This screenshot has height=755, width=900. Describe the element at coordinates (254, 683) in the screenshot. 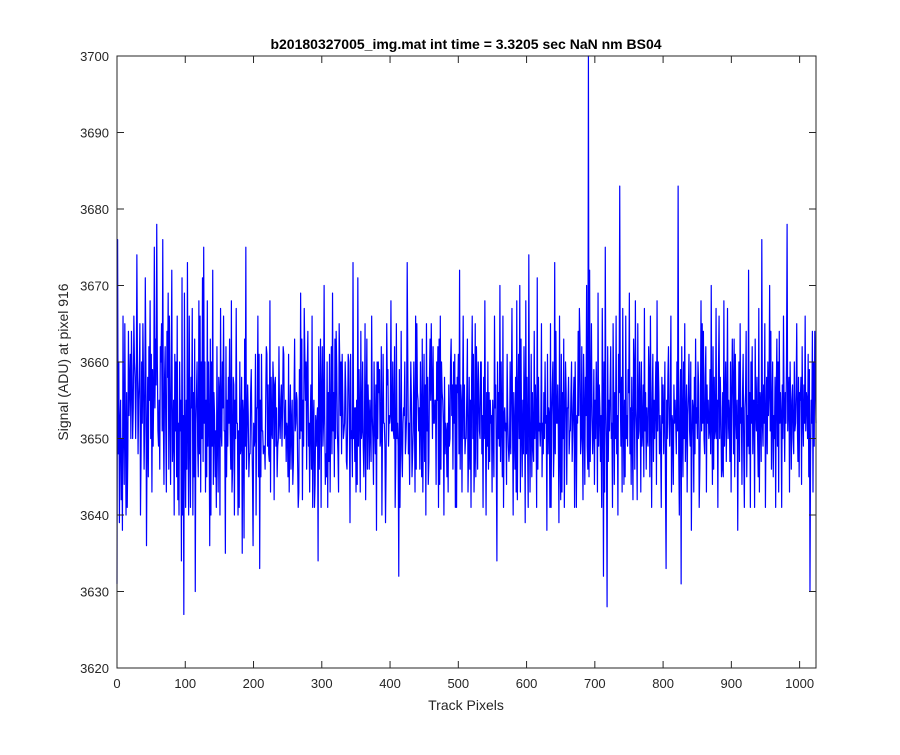

I see `x-tick-label: 200` at that location.